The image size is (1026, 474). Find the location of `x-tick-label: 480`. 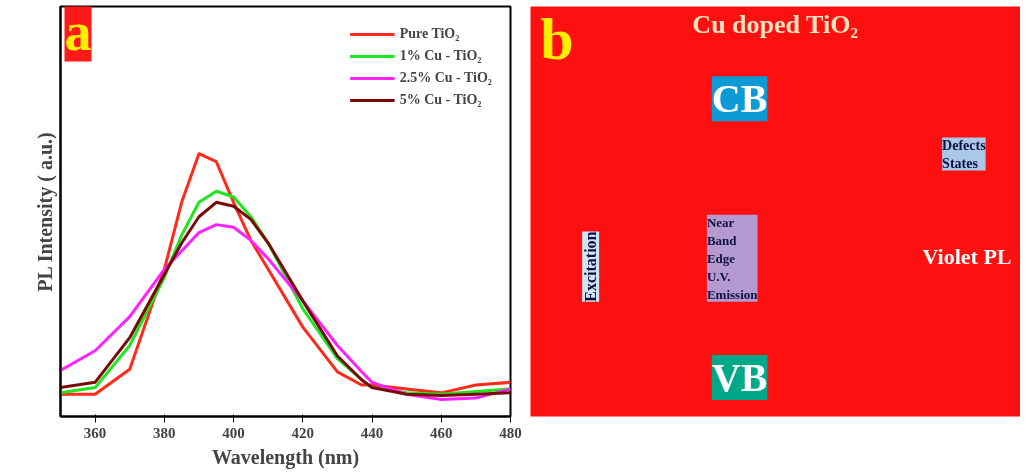

x-tick-label: 480 is located at coordinates (510, 432).